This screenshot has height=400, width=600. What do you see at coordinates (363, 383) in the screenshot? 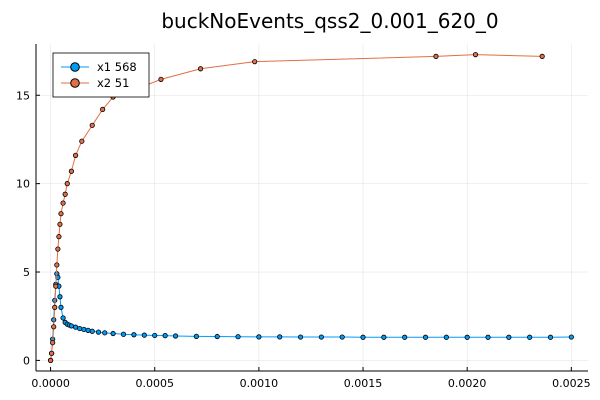
I see `x-tick-label: 0.0015` at bounding box center [363, 383].